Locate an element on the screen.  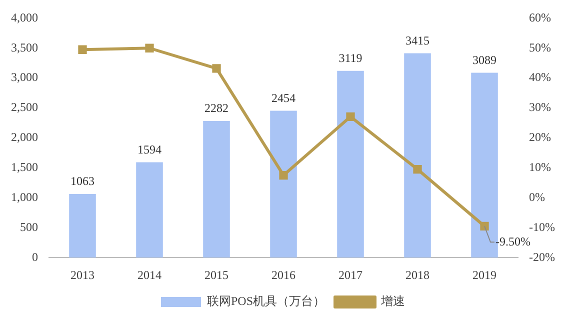
y2-tick-label: 20% is located at coordinates (540, 137).